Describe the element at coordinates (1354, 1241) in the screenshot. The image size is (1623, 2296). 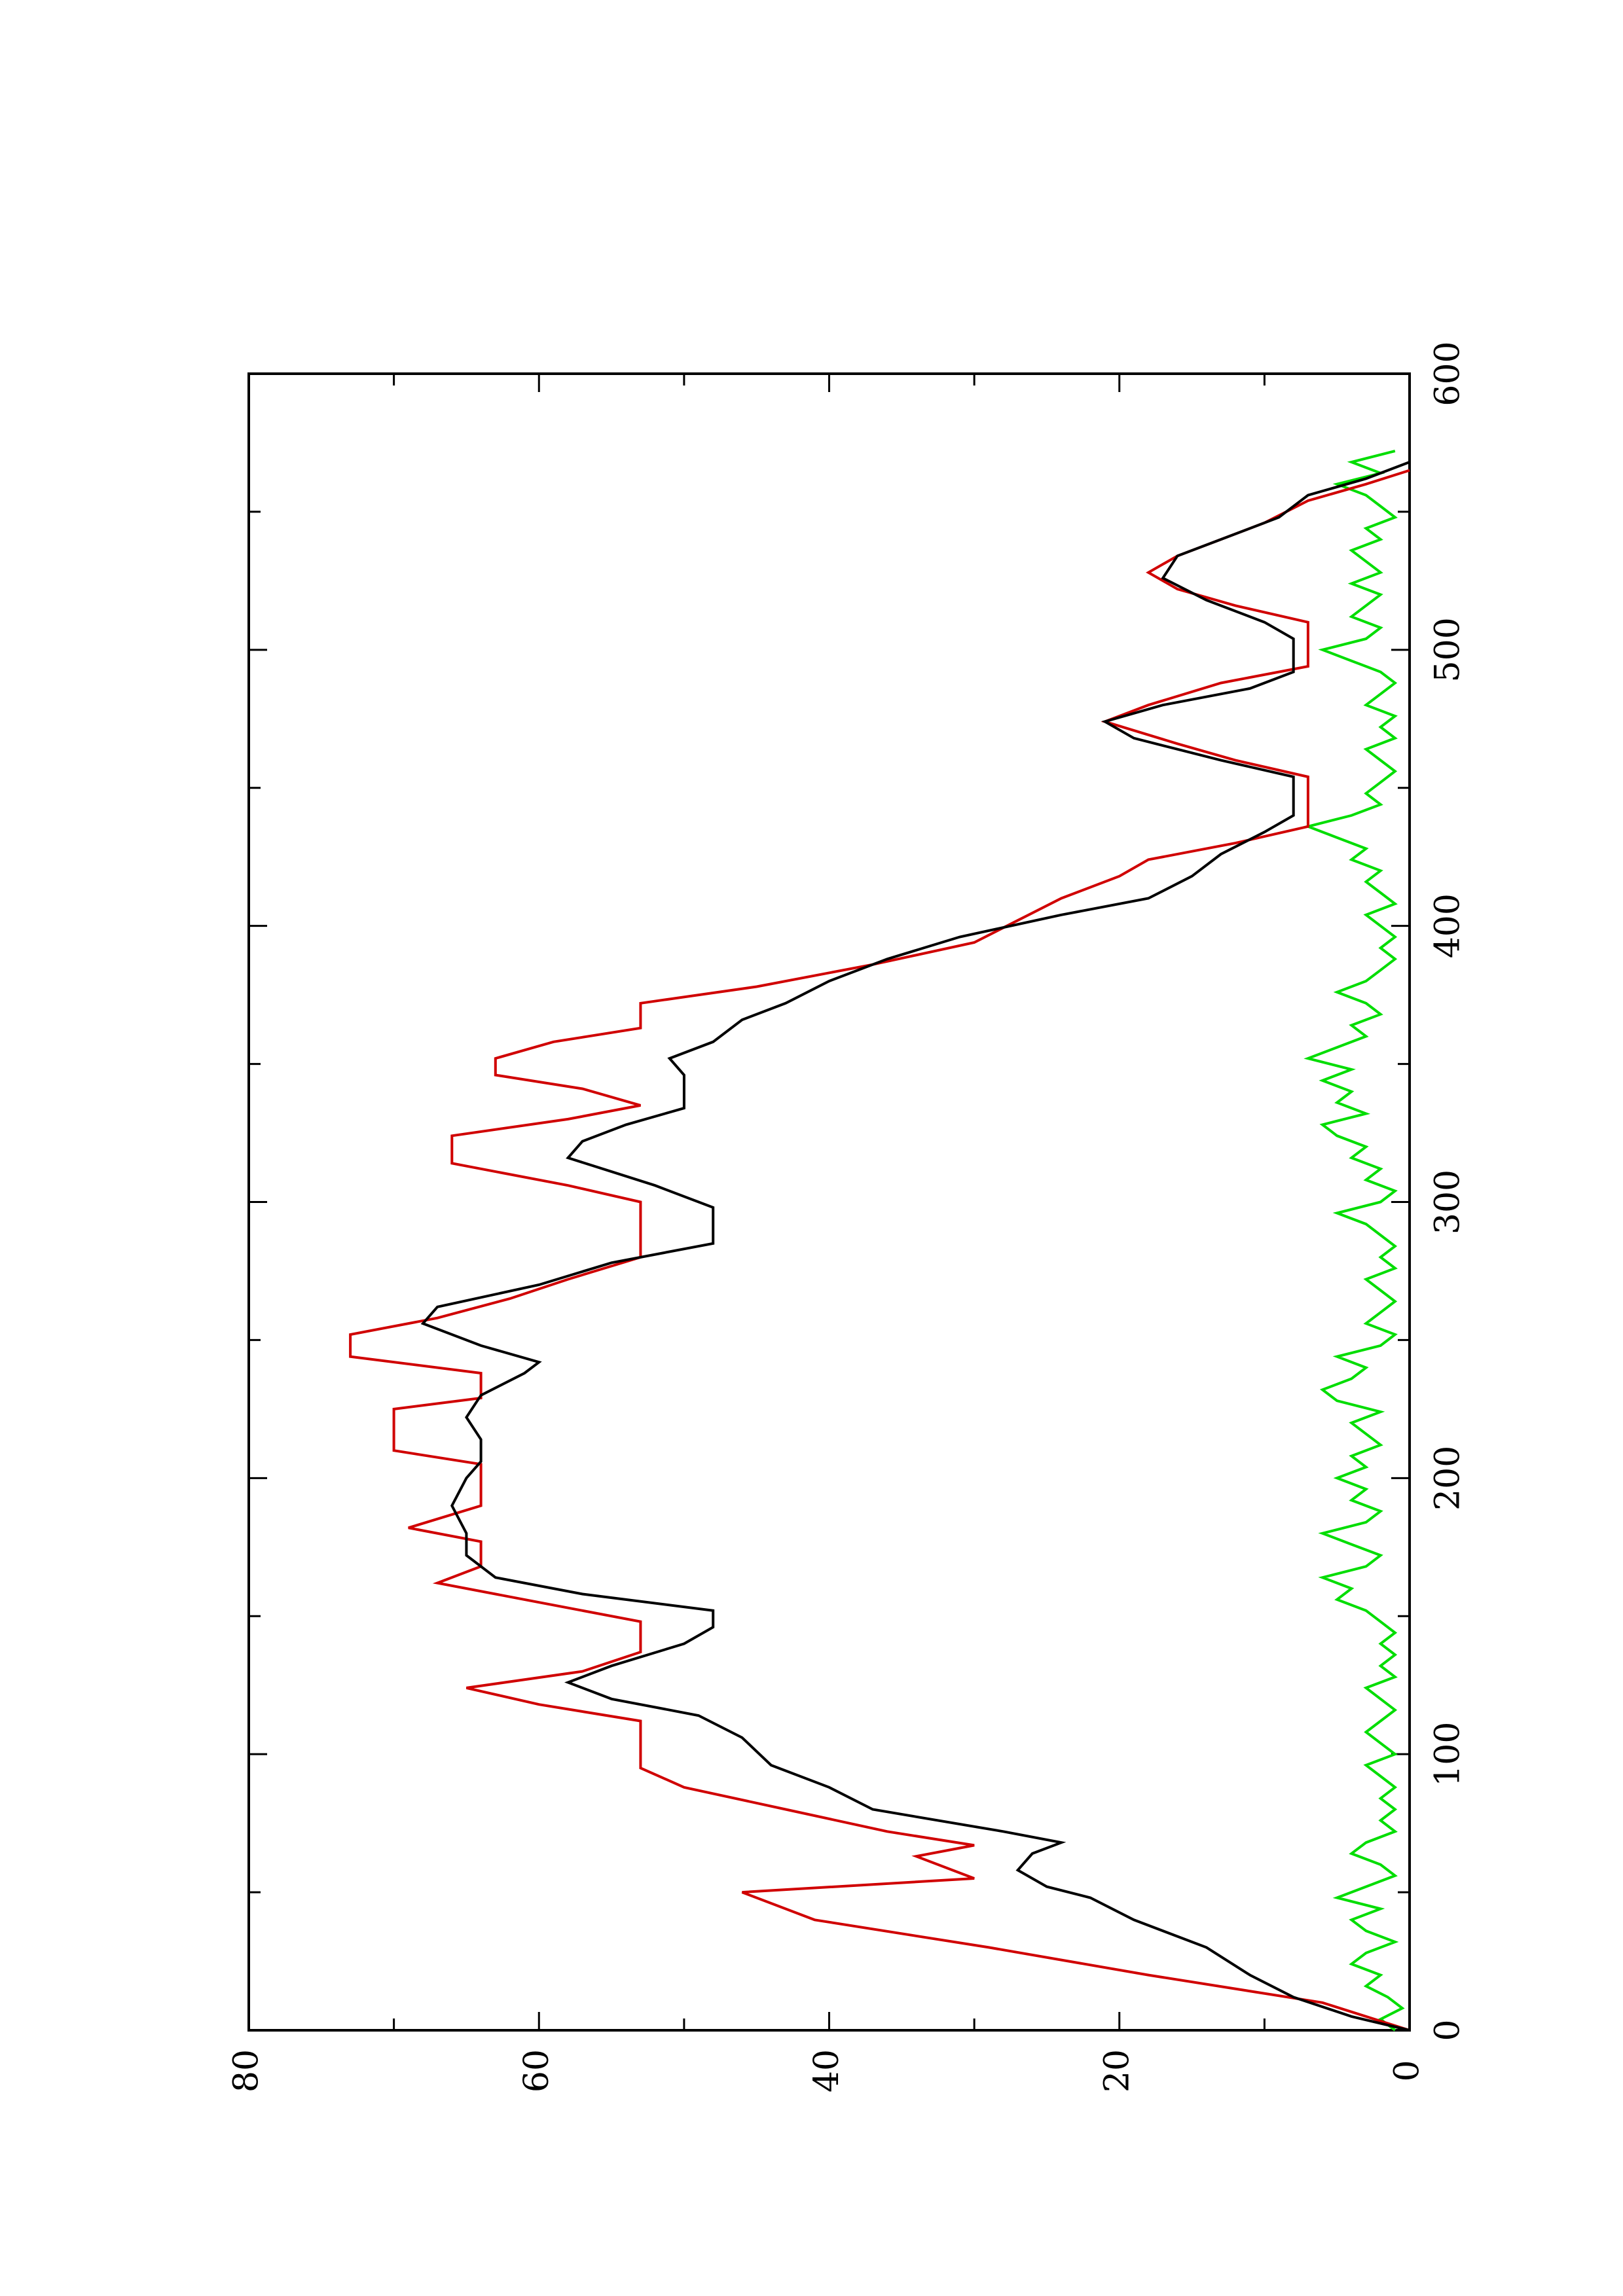
I see `series-green` at that location.